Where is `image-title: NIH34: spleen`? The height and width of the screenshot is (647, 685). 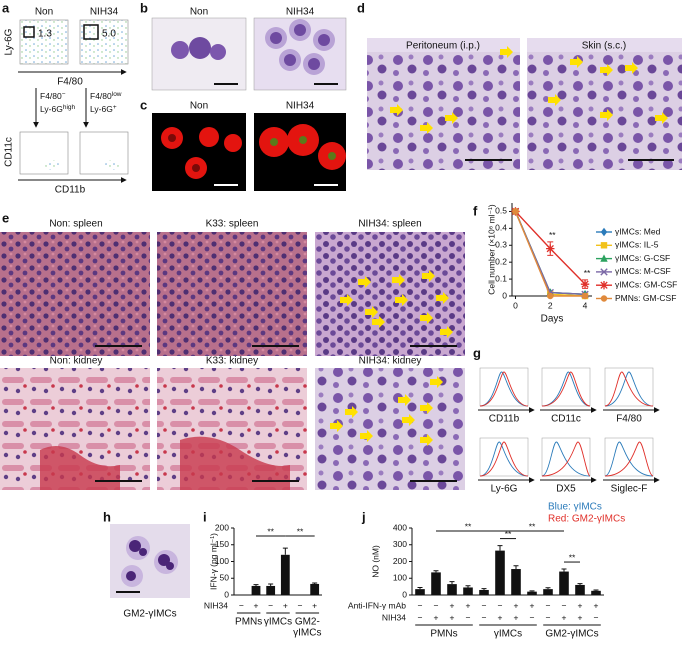 image-title: NIH34: spleen is located at coordinates (389, 224).